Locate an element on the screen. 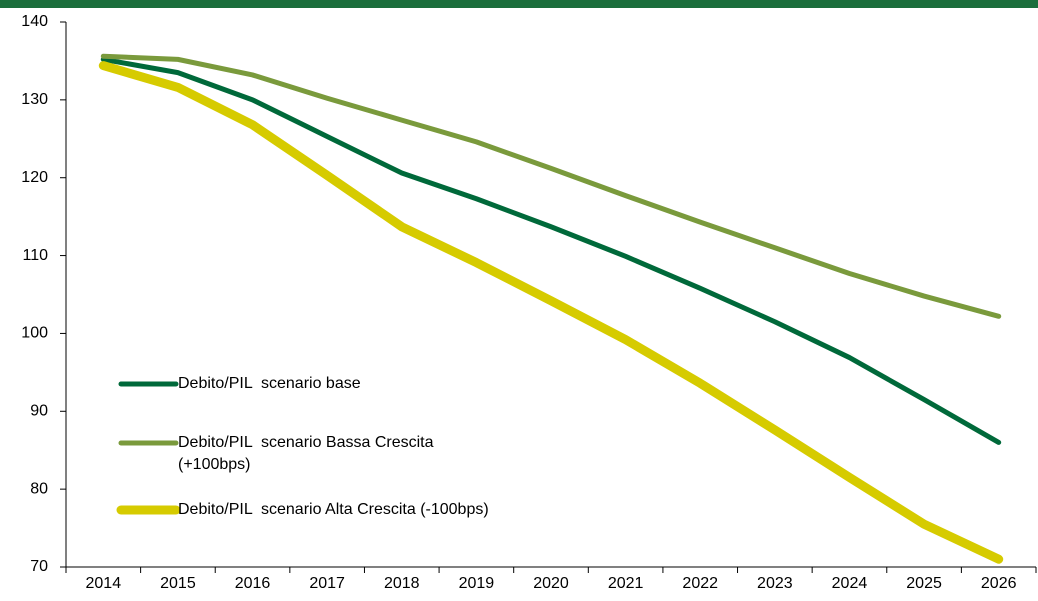 This screenshot has width=1038, height=601. y-tick-label: 100 is located at coordinates (34, 333).